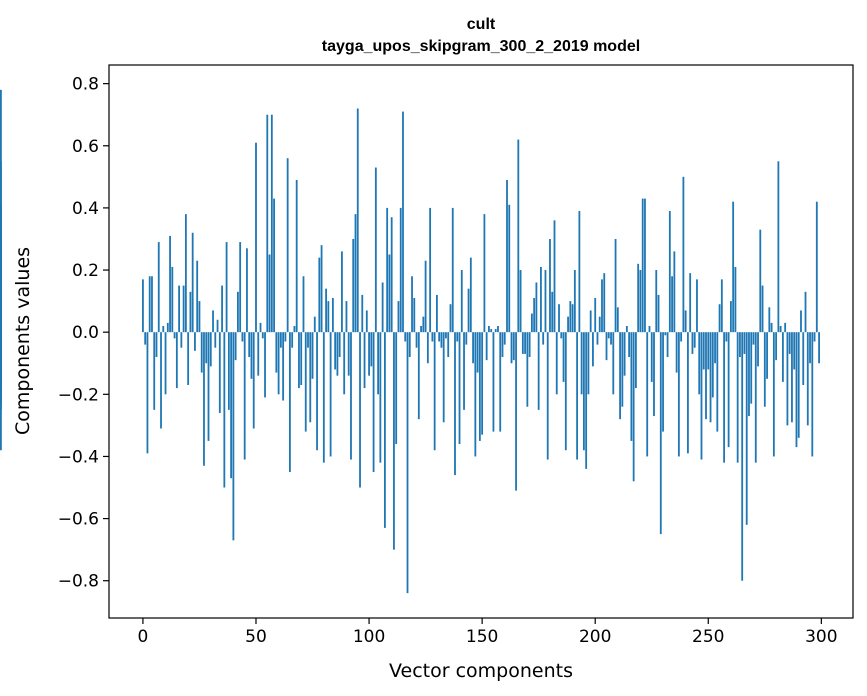 Image resolution: width=867 pixels, height=696 pixels. Describe the element at coordinates (369, 637) in the screenshot. I see `x-tick-label: 100` at that location.